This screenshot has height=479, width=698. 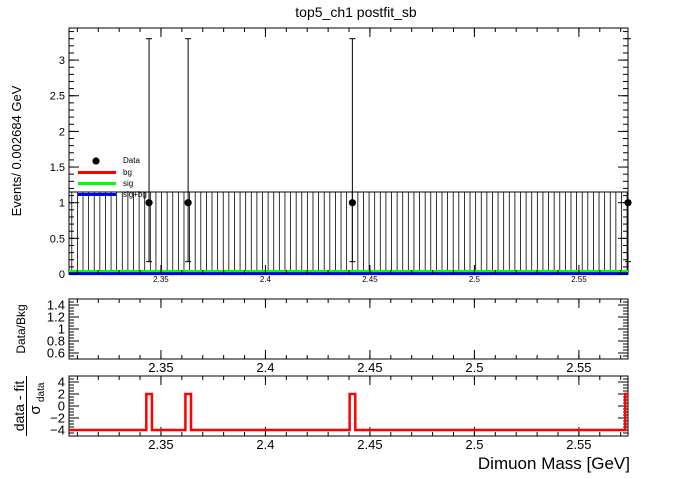 What do you see at coordinates (348, 273) in the screenshot?
I see `model-curves` at bounding box center [348, 273].